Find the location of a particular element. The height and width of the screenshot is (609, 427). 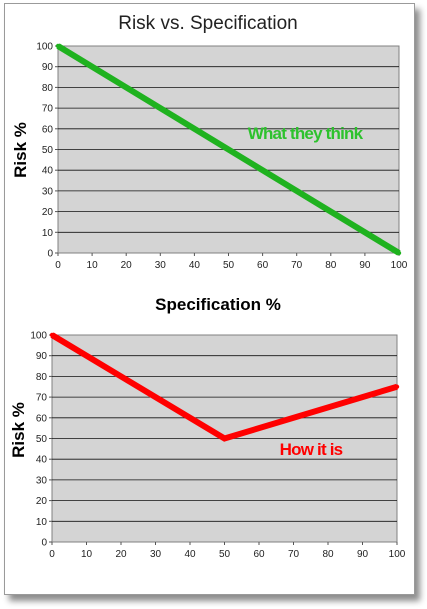

top-x-tick-labels: 0 10 20 30 40 50 60 70 80 90 100 is located at coordinates (231, 262).